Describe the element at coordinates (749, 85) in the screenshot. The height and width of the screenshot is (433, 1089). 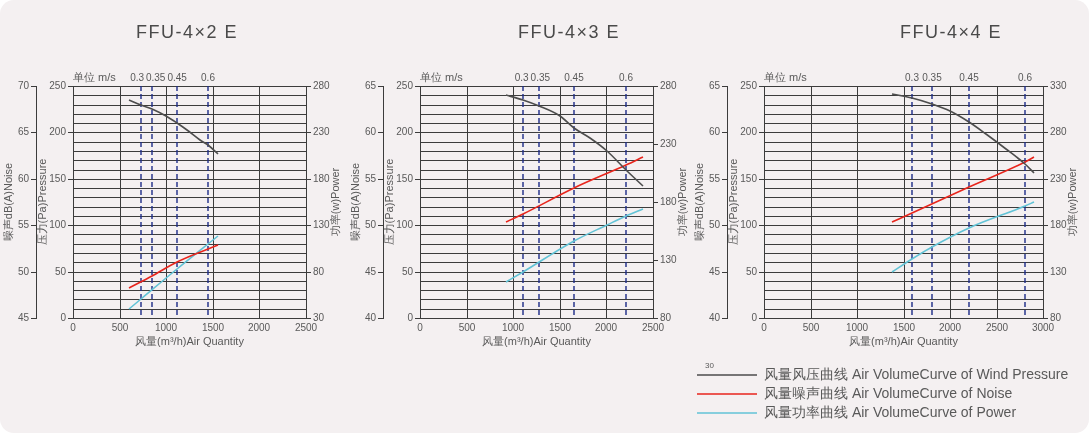
I see `y-tick-label: 250` at that location.